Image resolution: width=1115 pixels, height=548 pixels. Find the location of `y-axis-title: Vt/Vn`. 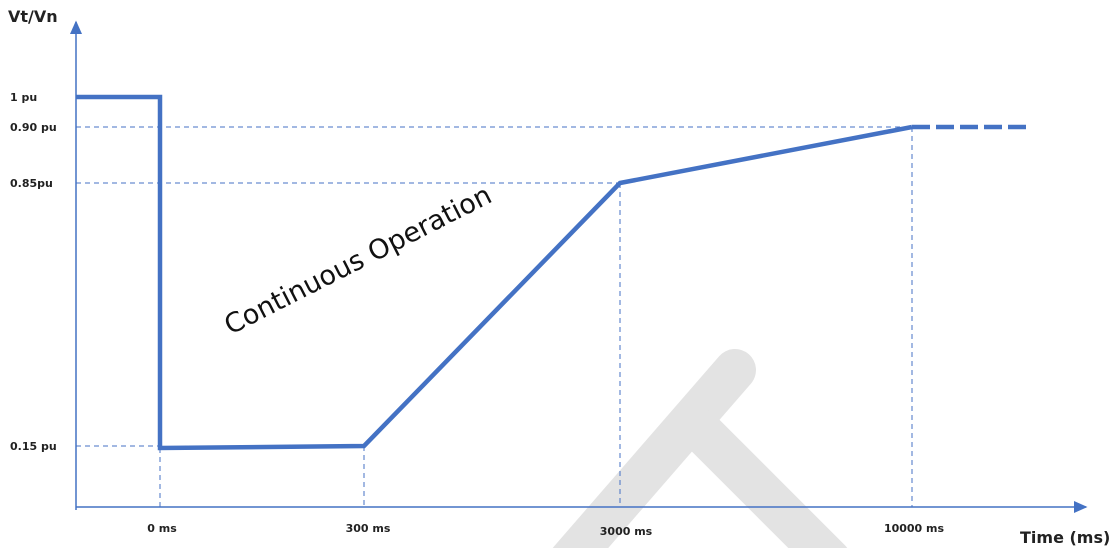

y-axis-title: Vt/Vn is located at coordinates (33, 16).